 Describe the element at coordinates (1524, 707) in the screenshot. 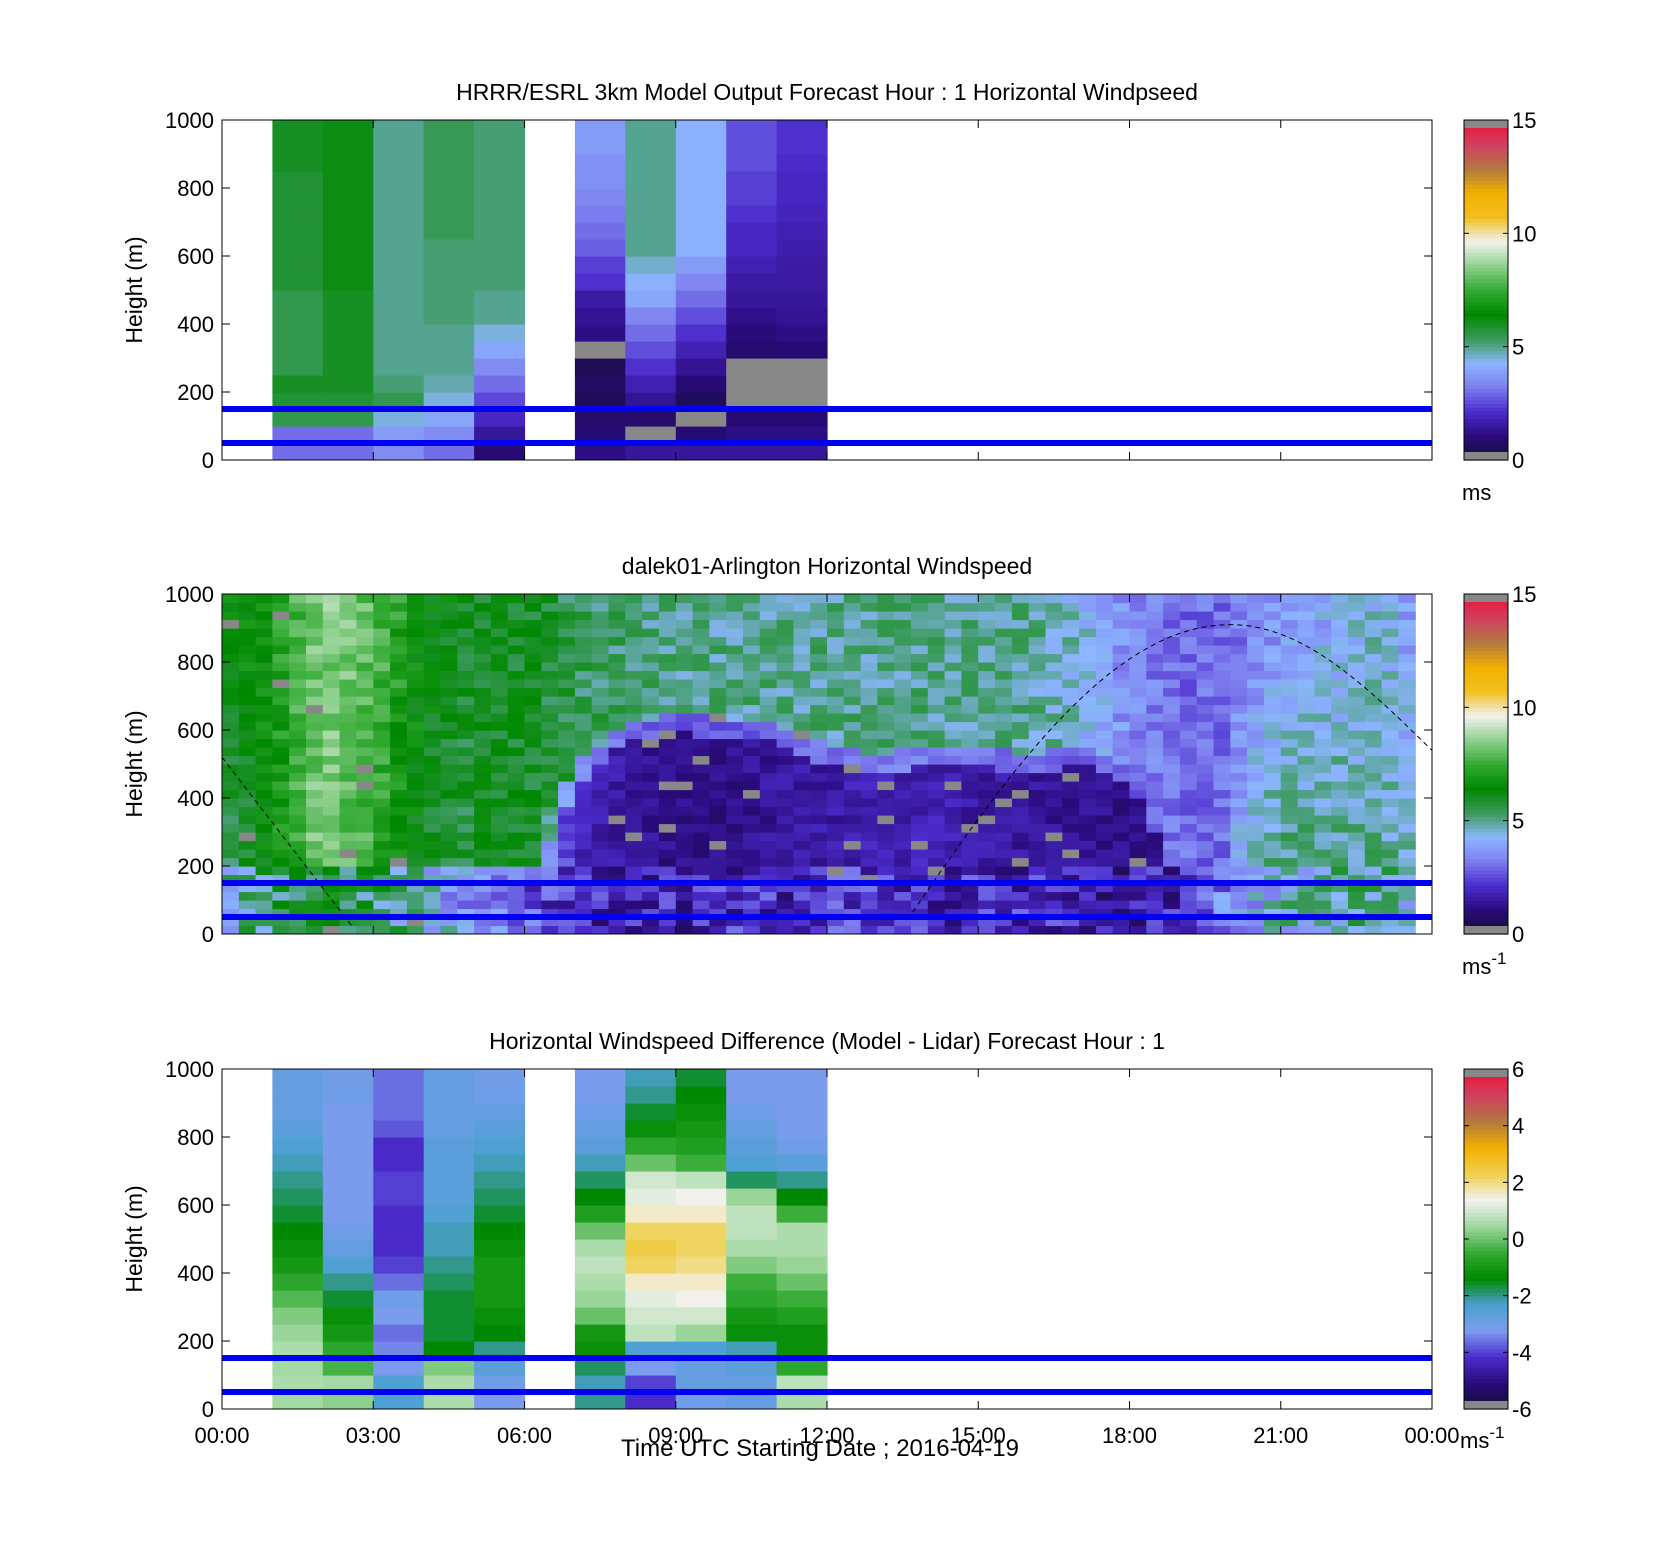

I see `colorbar-tick-label: 10` at that location.